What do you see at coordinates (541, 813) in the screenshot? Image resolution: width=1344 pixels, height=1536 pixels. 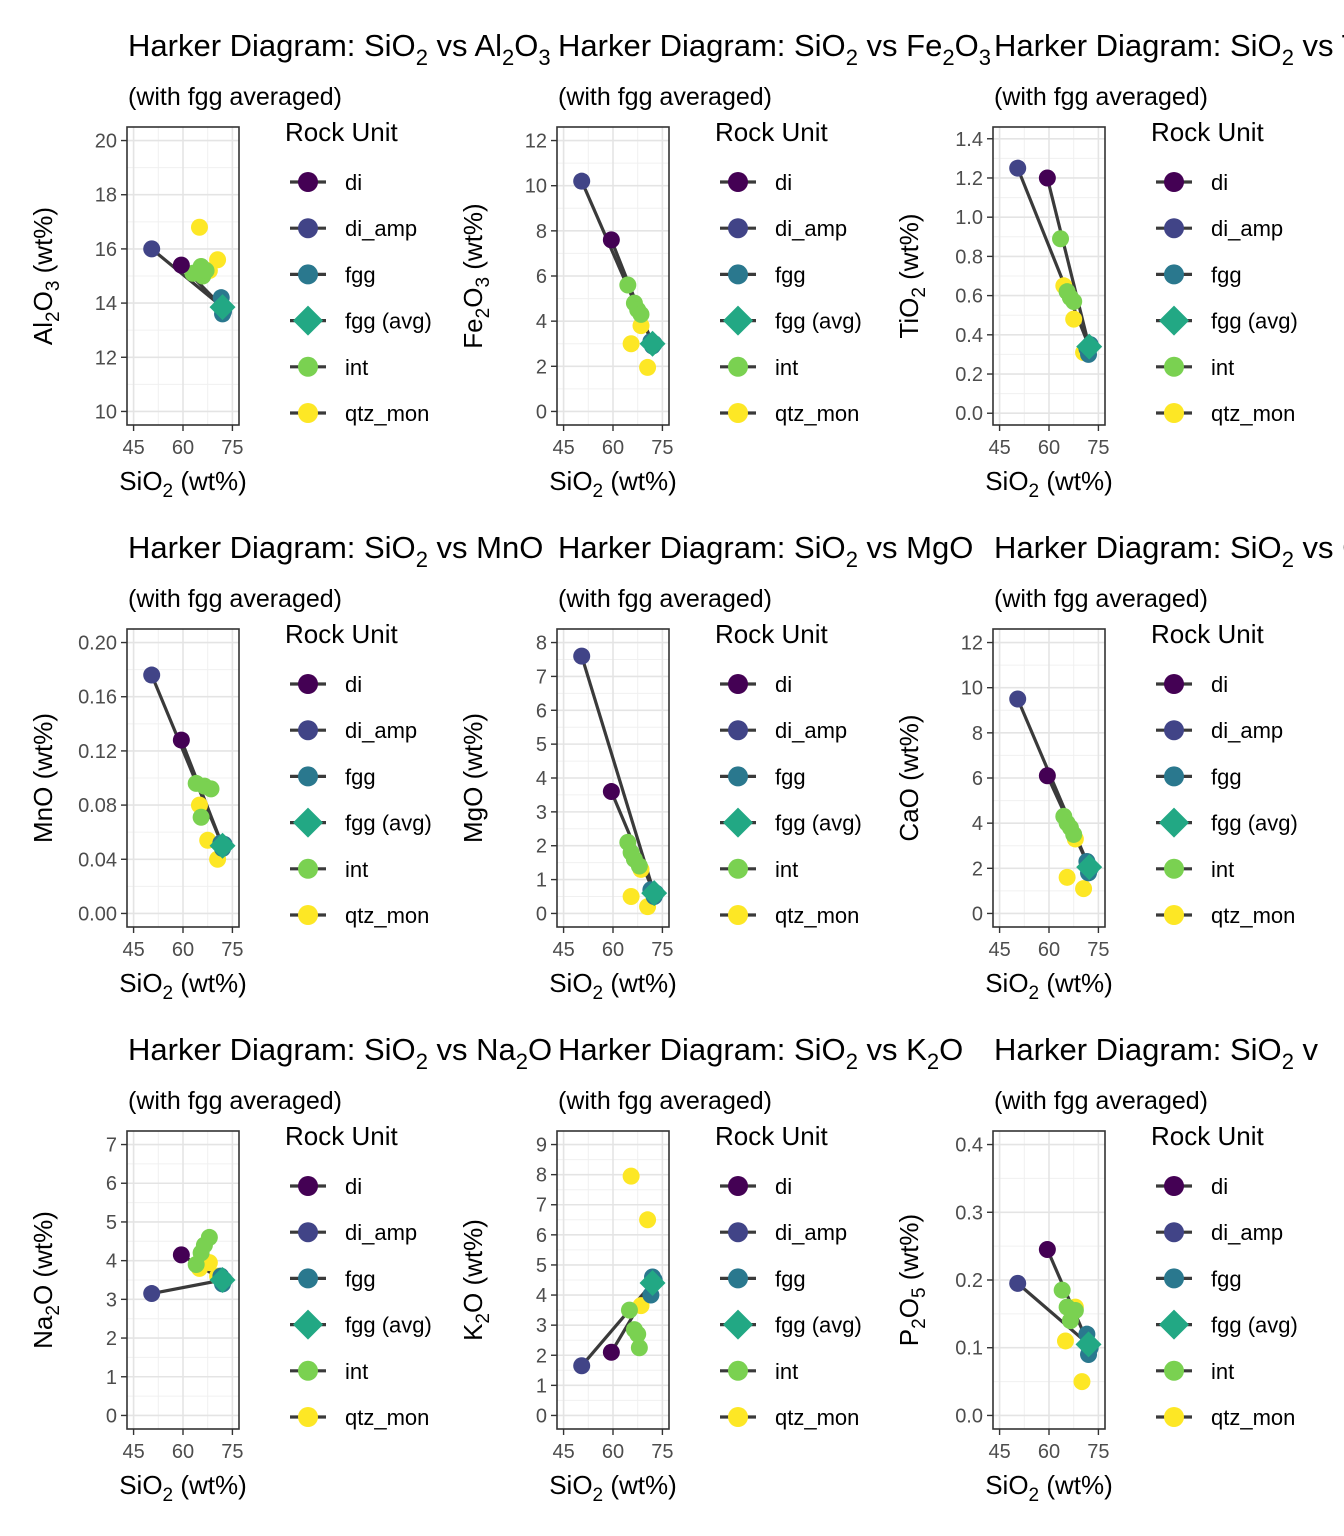 I see `y-tick-label: 3` at bounding box center [541, 813].